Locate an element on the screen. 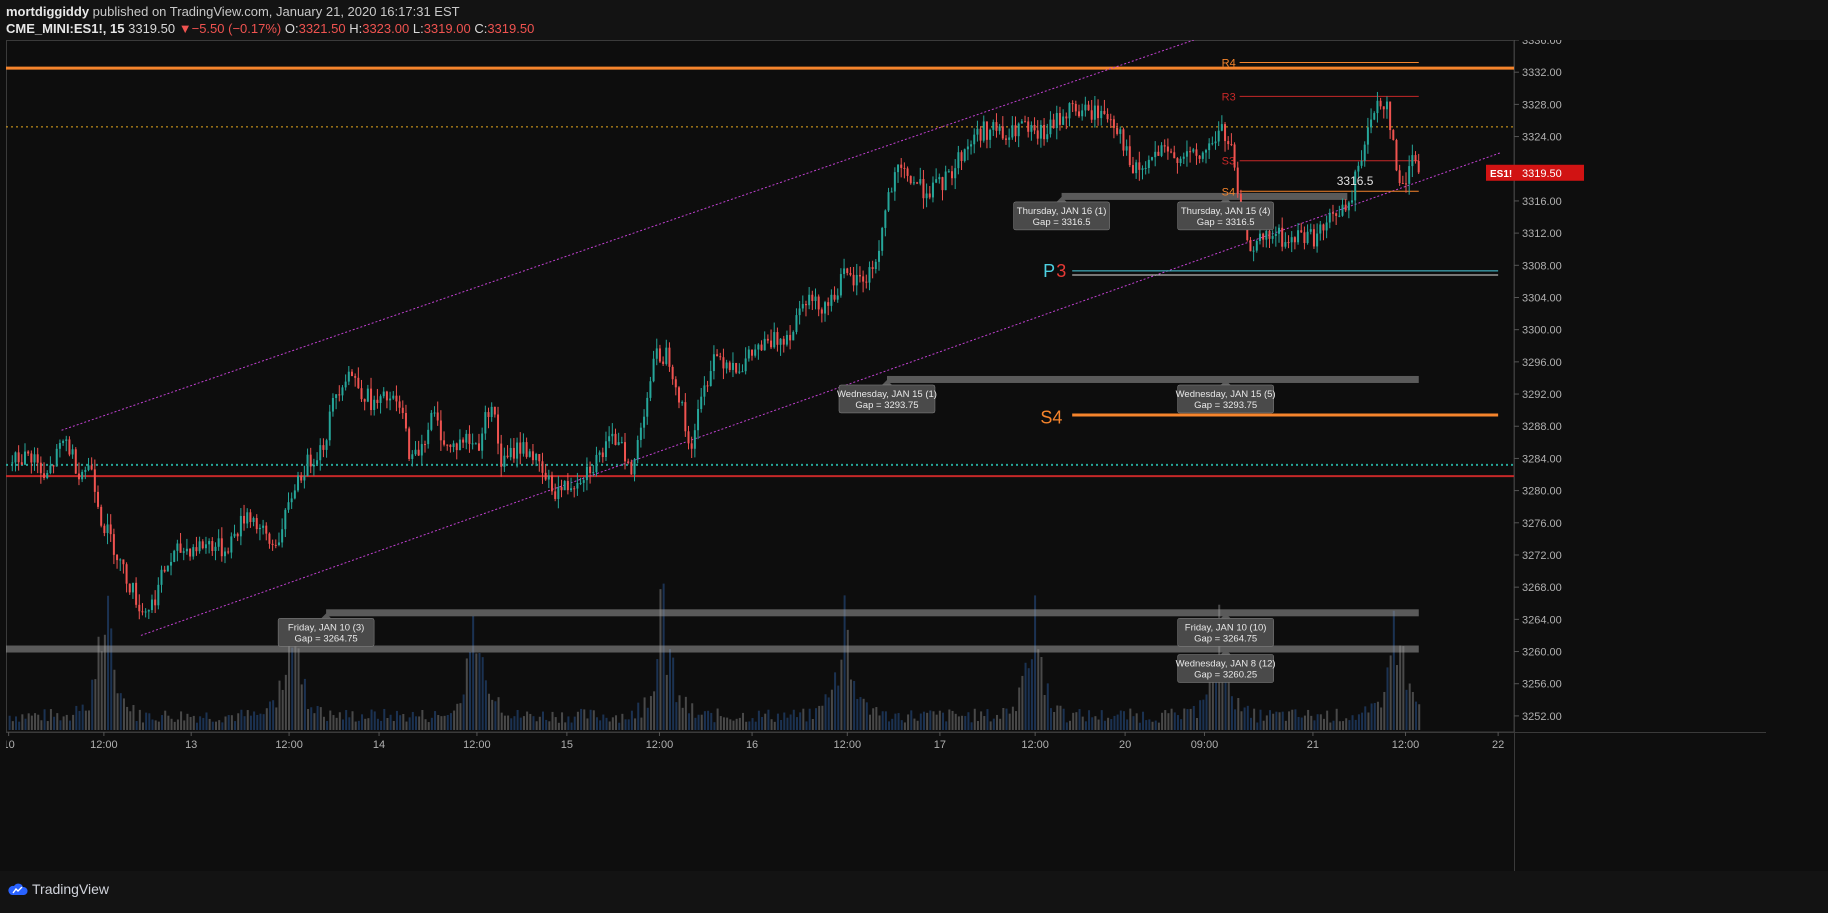  tooltip-pointer is located at coordinates (326, 616).